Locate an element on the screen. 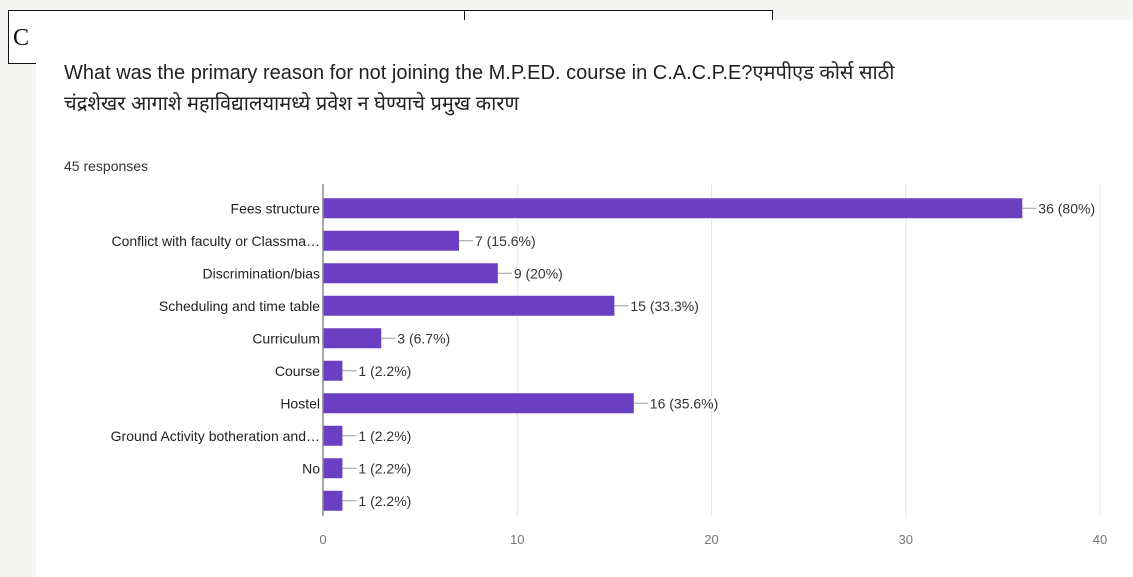  category-label: Scheduling and time table is located at coordinates (239, 306).